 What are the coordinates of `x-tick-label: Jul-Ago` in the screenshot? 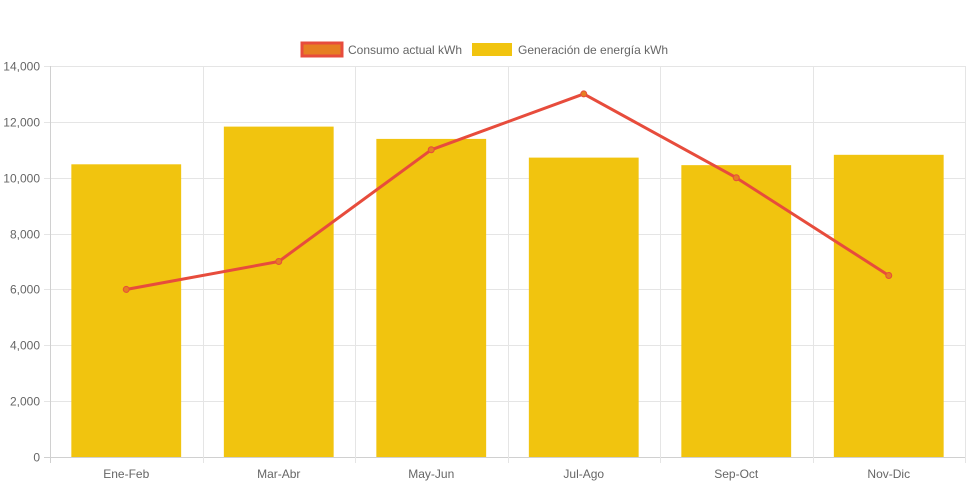 It's located at (583, 474).